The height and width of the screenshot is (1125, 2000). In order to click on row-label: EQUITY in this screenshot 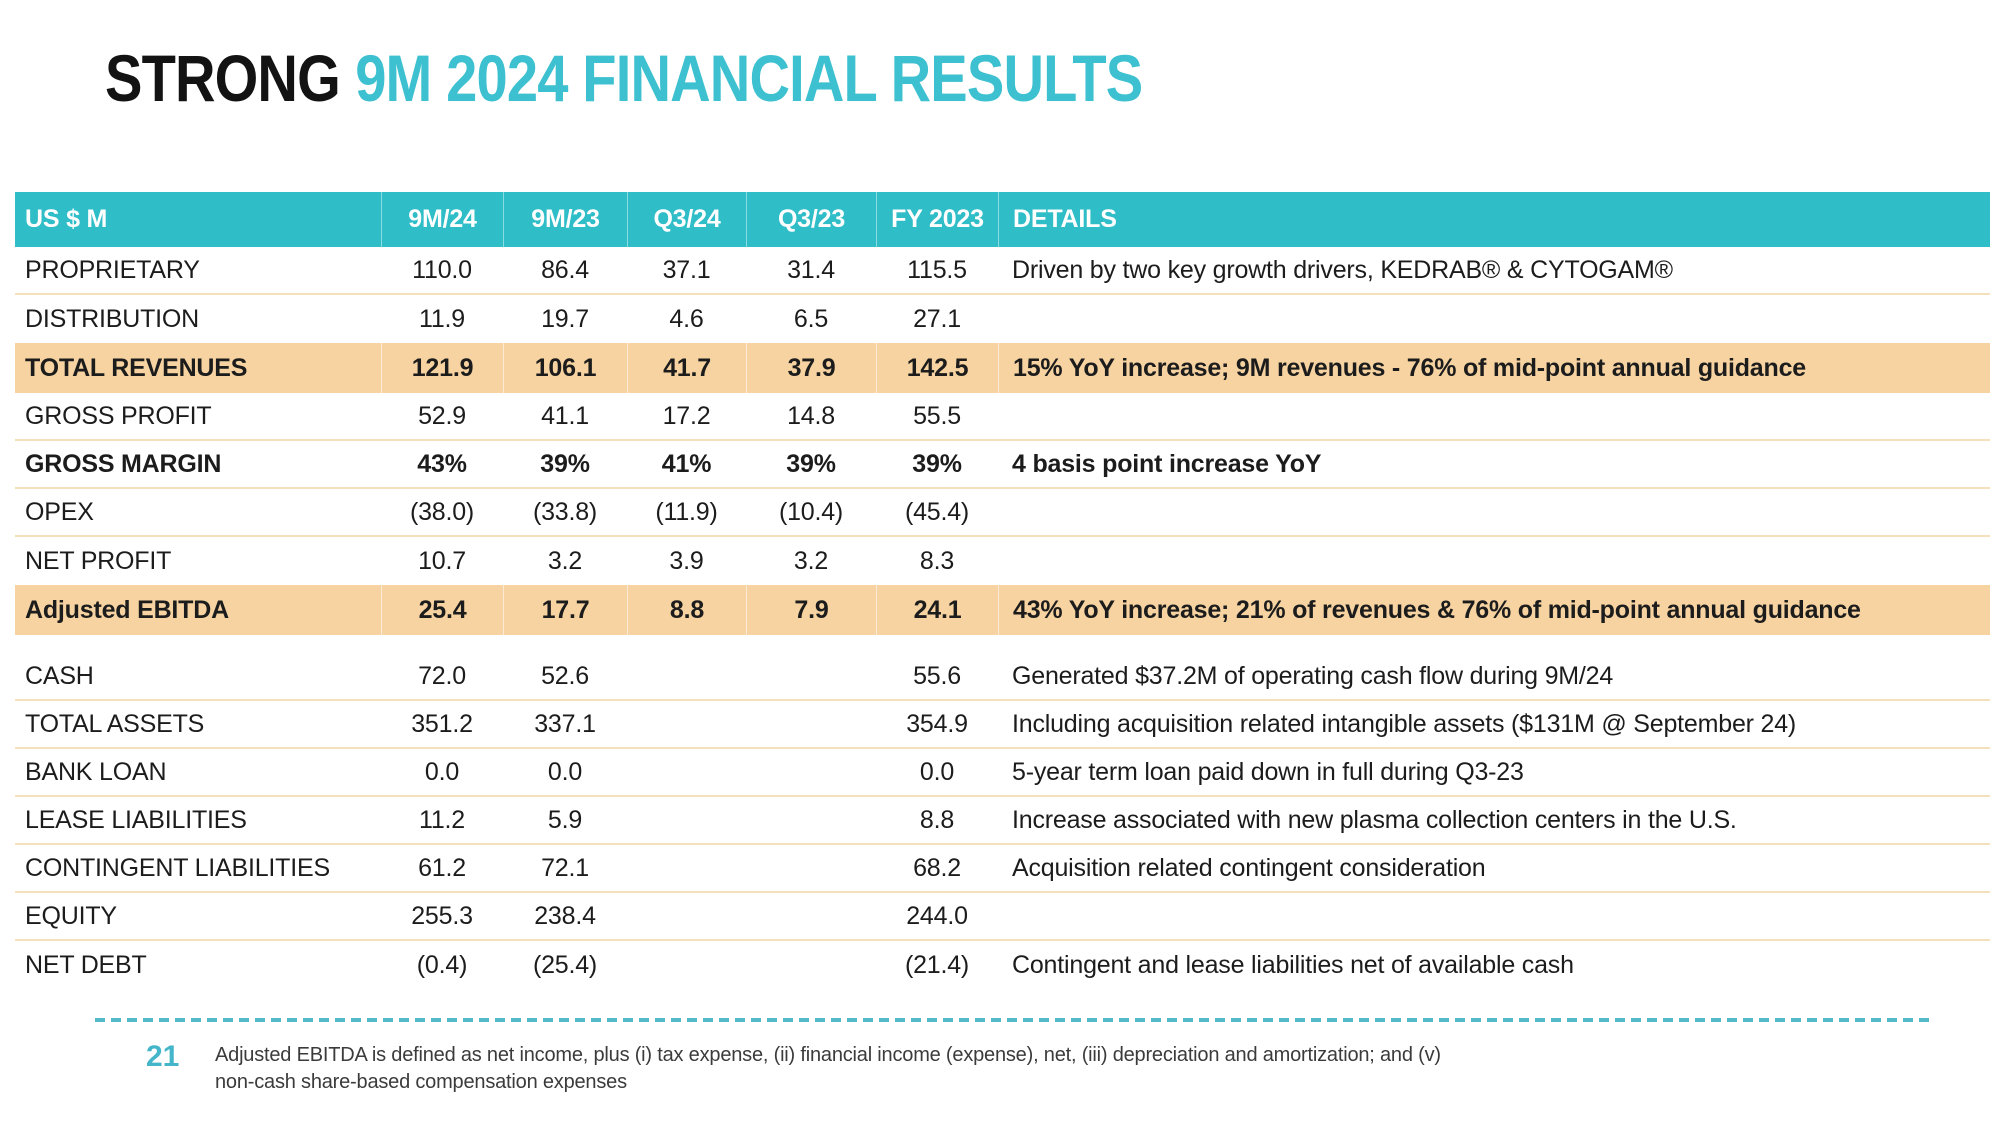, I will do `click(71, 915)`.